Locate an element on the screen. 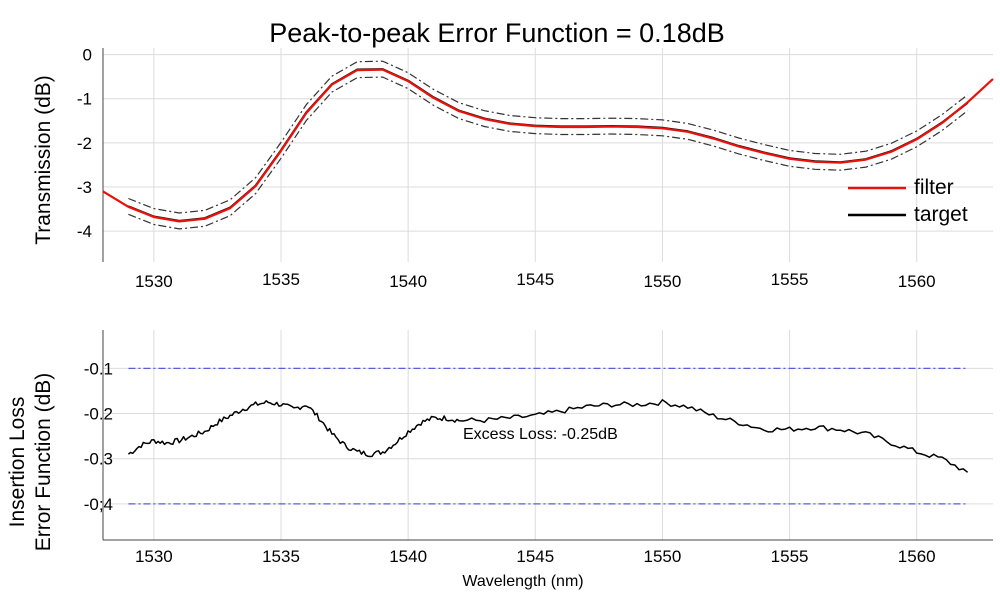  top-x-tick-label: 1560 is located at coordinates (917, 281).